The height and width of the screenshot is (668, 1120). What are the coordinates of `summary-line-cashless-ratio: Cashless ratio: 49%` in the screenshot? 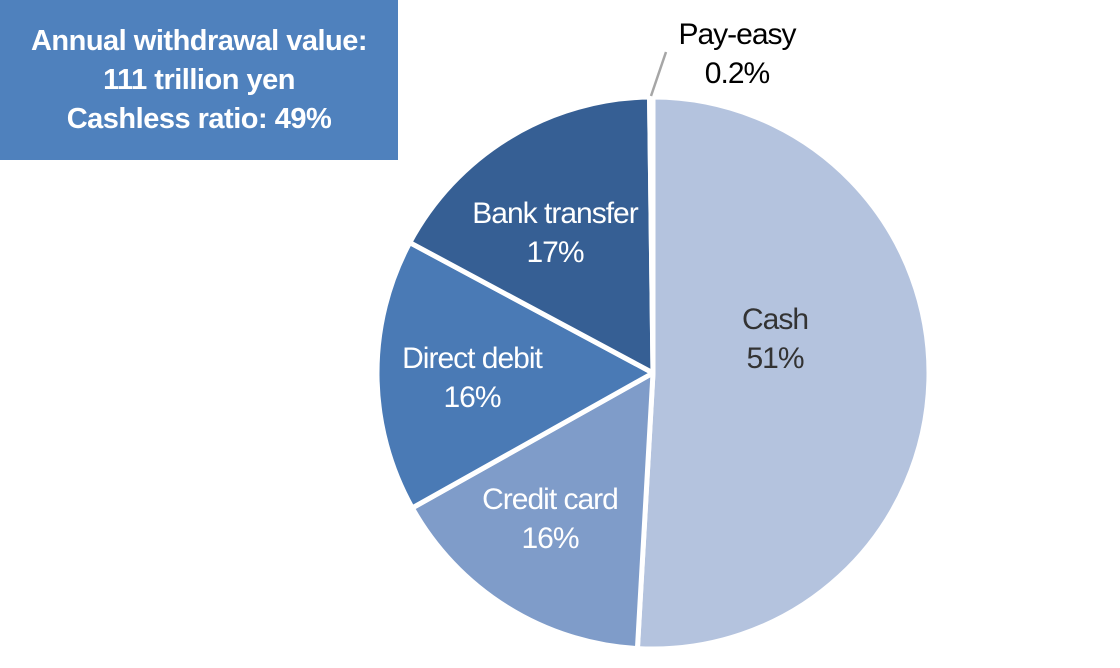 It's located at (199, 119).